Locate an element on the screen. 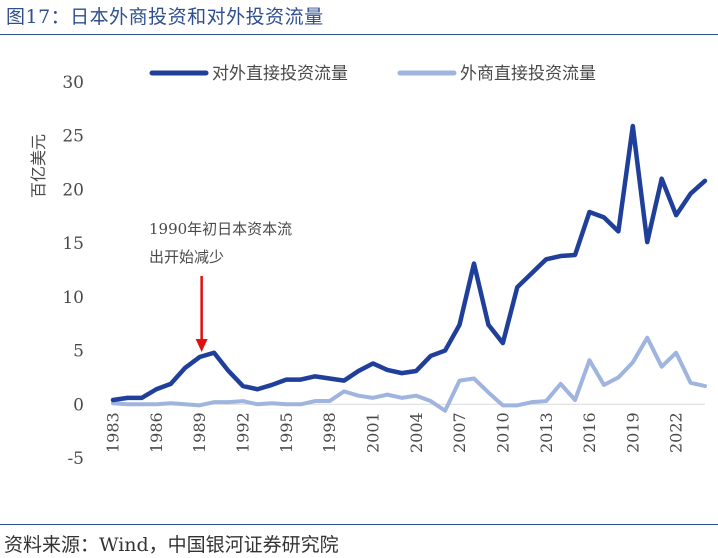 This screenshot has height=558, width=718. top-rule is located at coordinates (359, 34).